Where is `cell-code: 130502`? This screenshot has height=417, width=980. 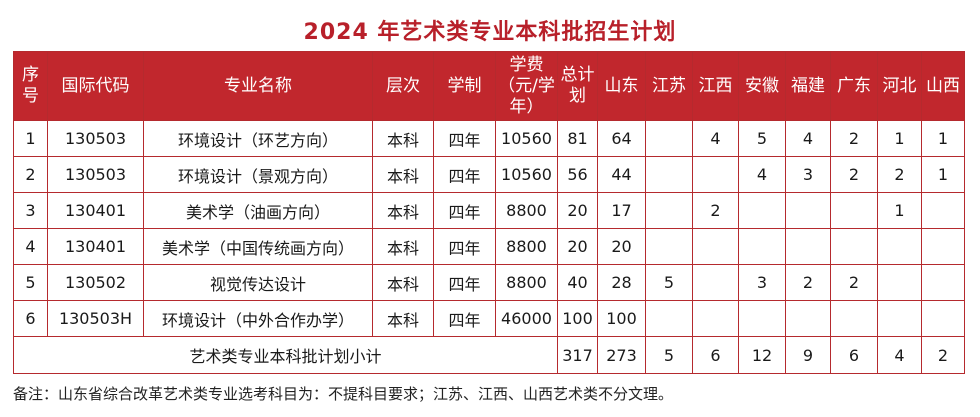 cell-code: 130502 is located at coordinates (95, 282).